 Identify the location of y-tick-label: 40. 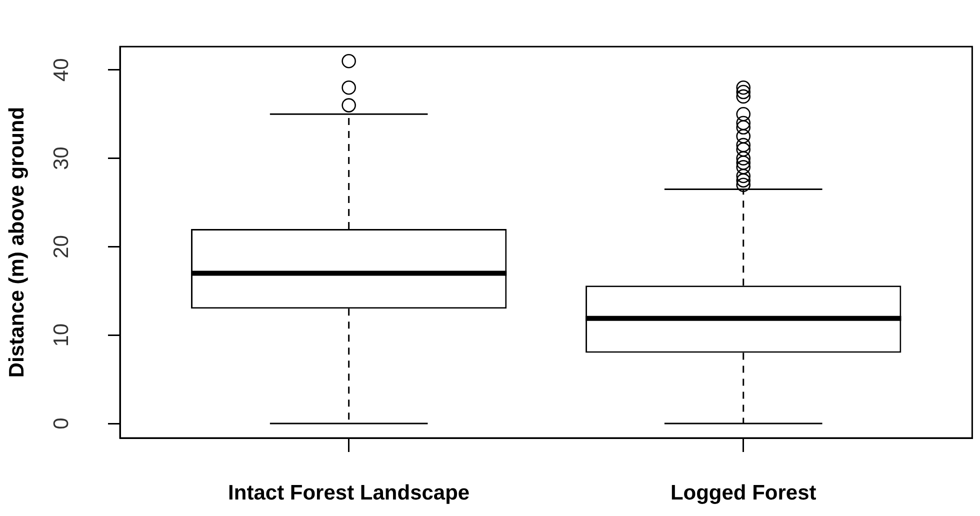
(62, 70).